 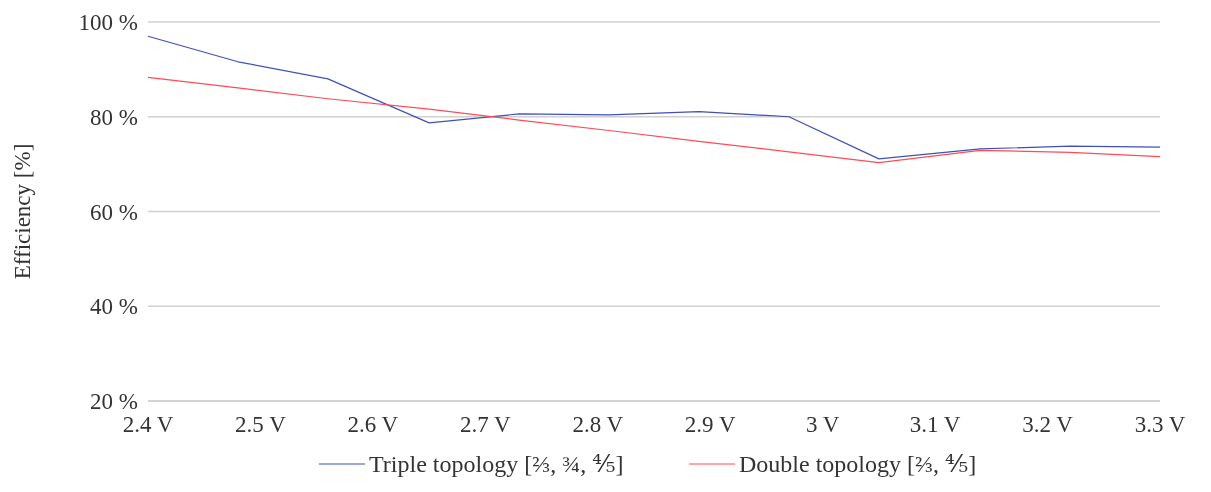 What do you see at coordinates (148, 424) in the screenshot?
I see `x-tick-label: 2.4 V` at bounding box center [148, 424].